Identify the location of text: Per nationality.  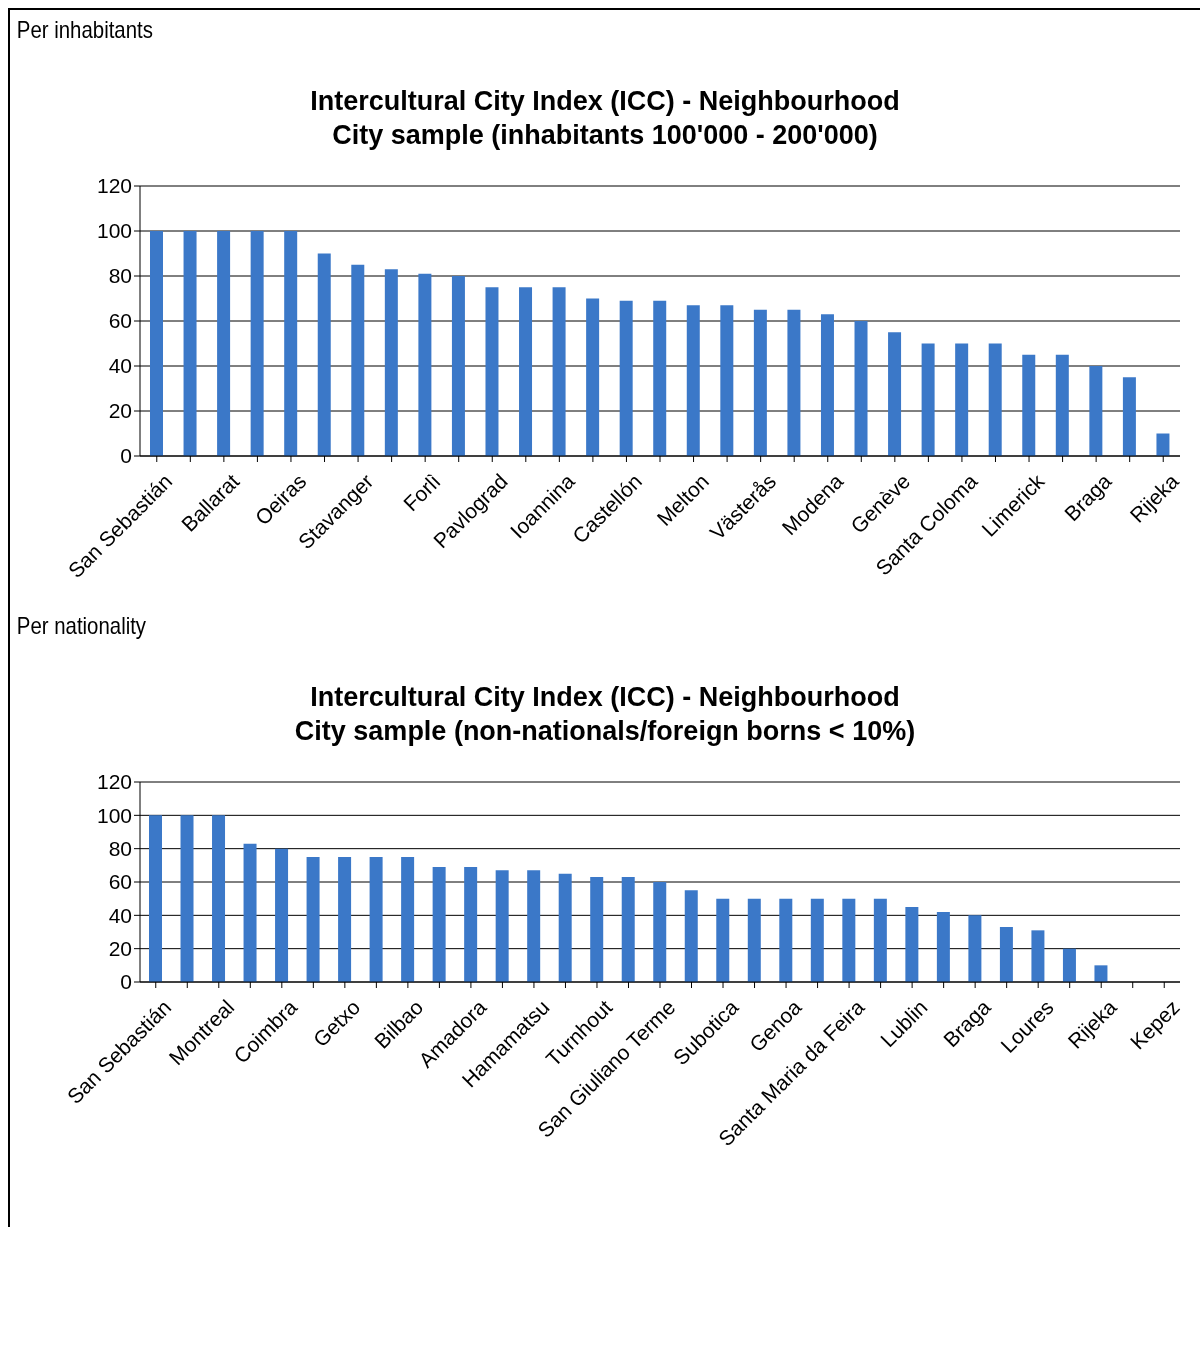
(81, 626).